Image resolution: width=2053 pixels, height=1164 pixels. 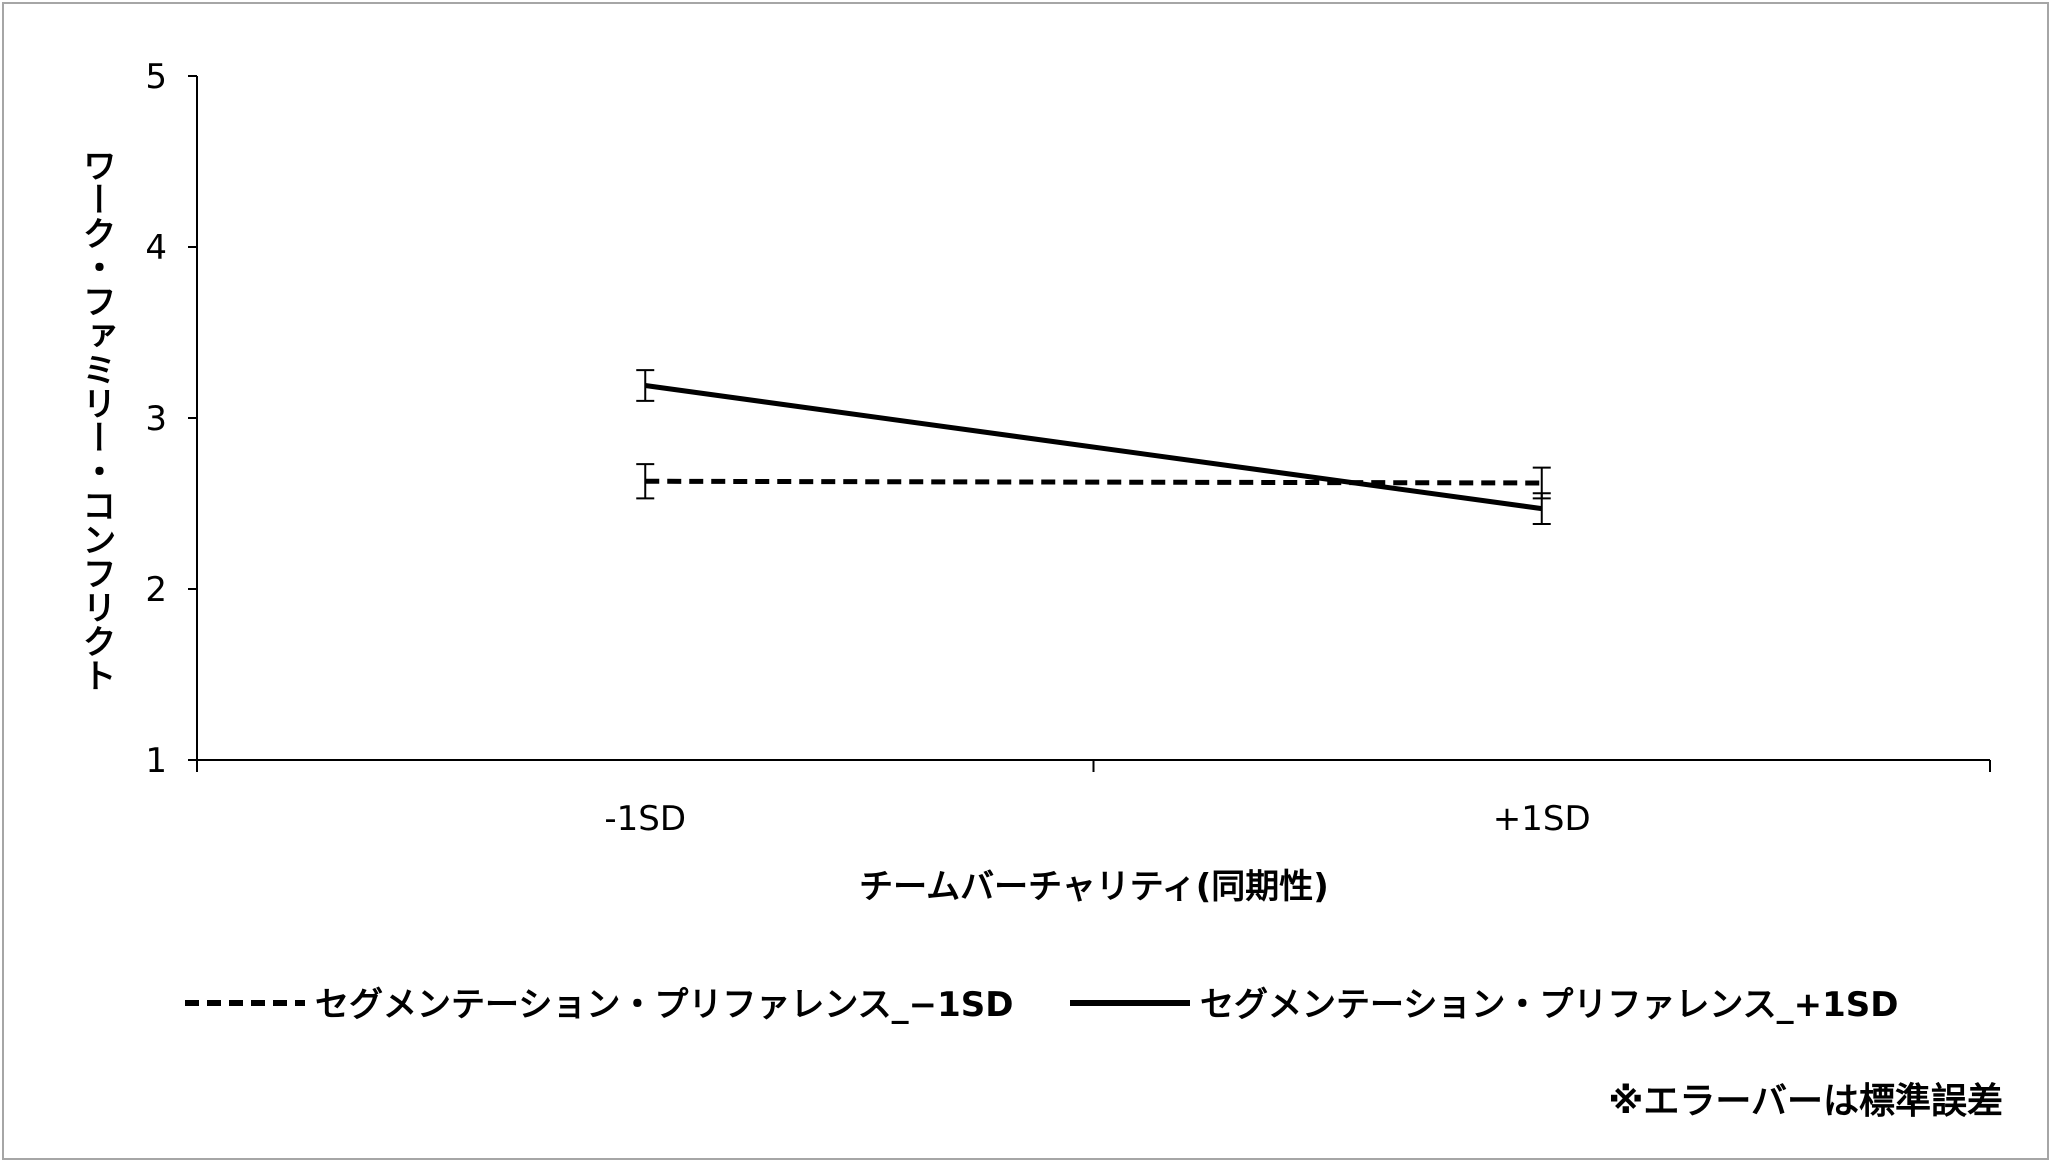 I want to click on y-tick-label: 3, so click(x=156, y=419).